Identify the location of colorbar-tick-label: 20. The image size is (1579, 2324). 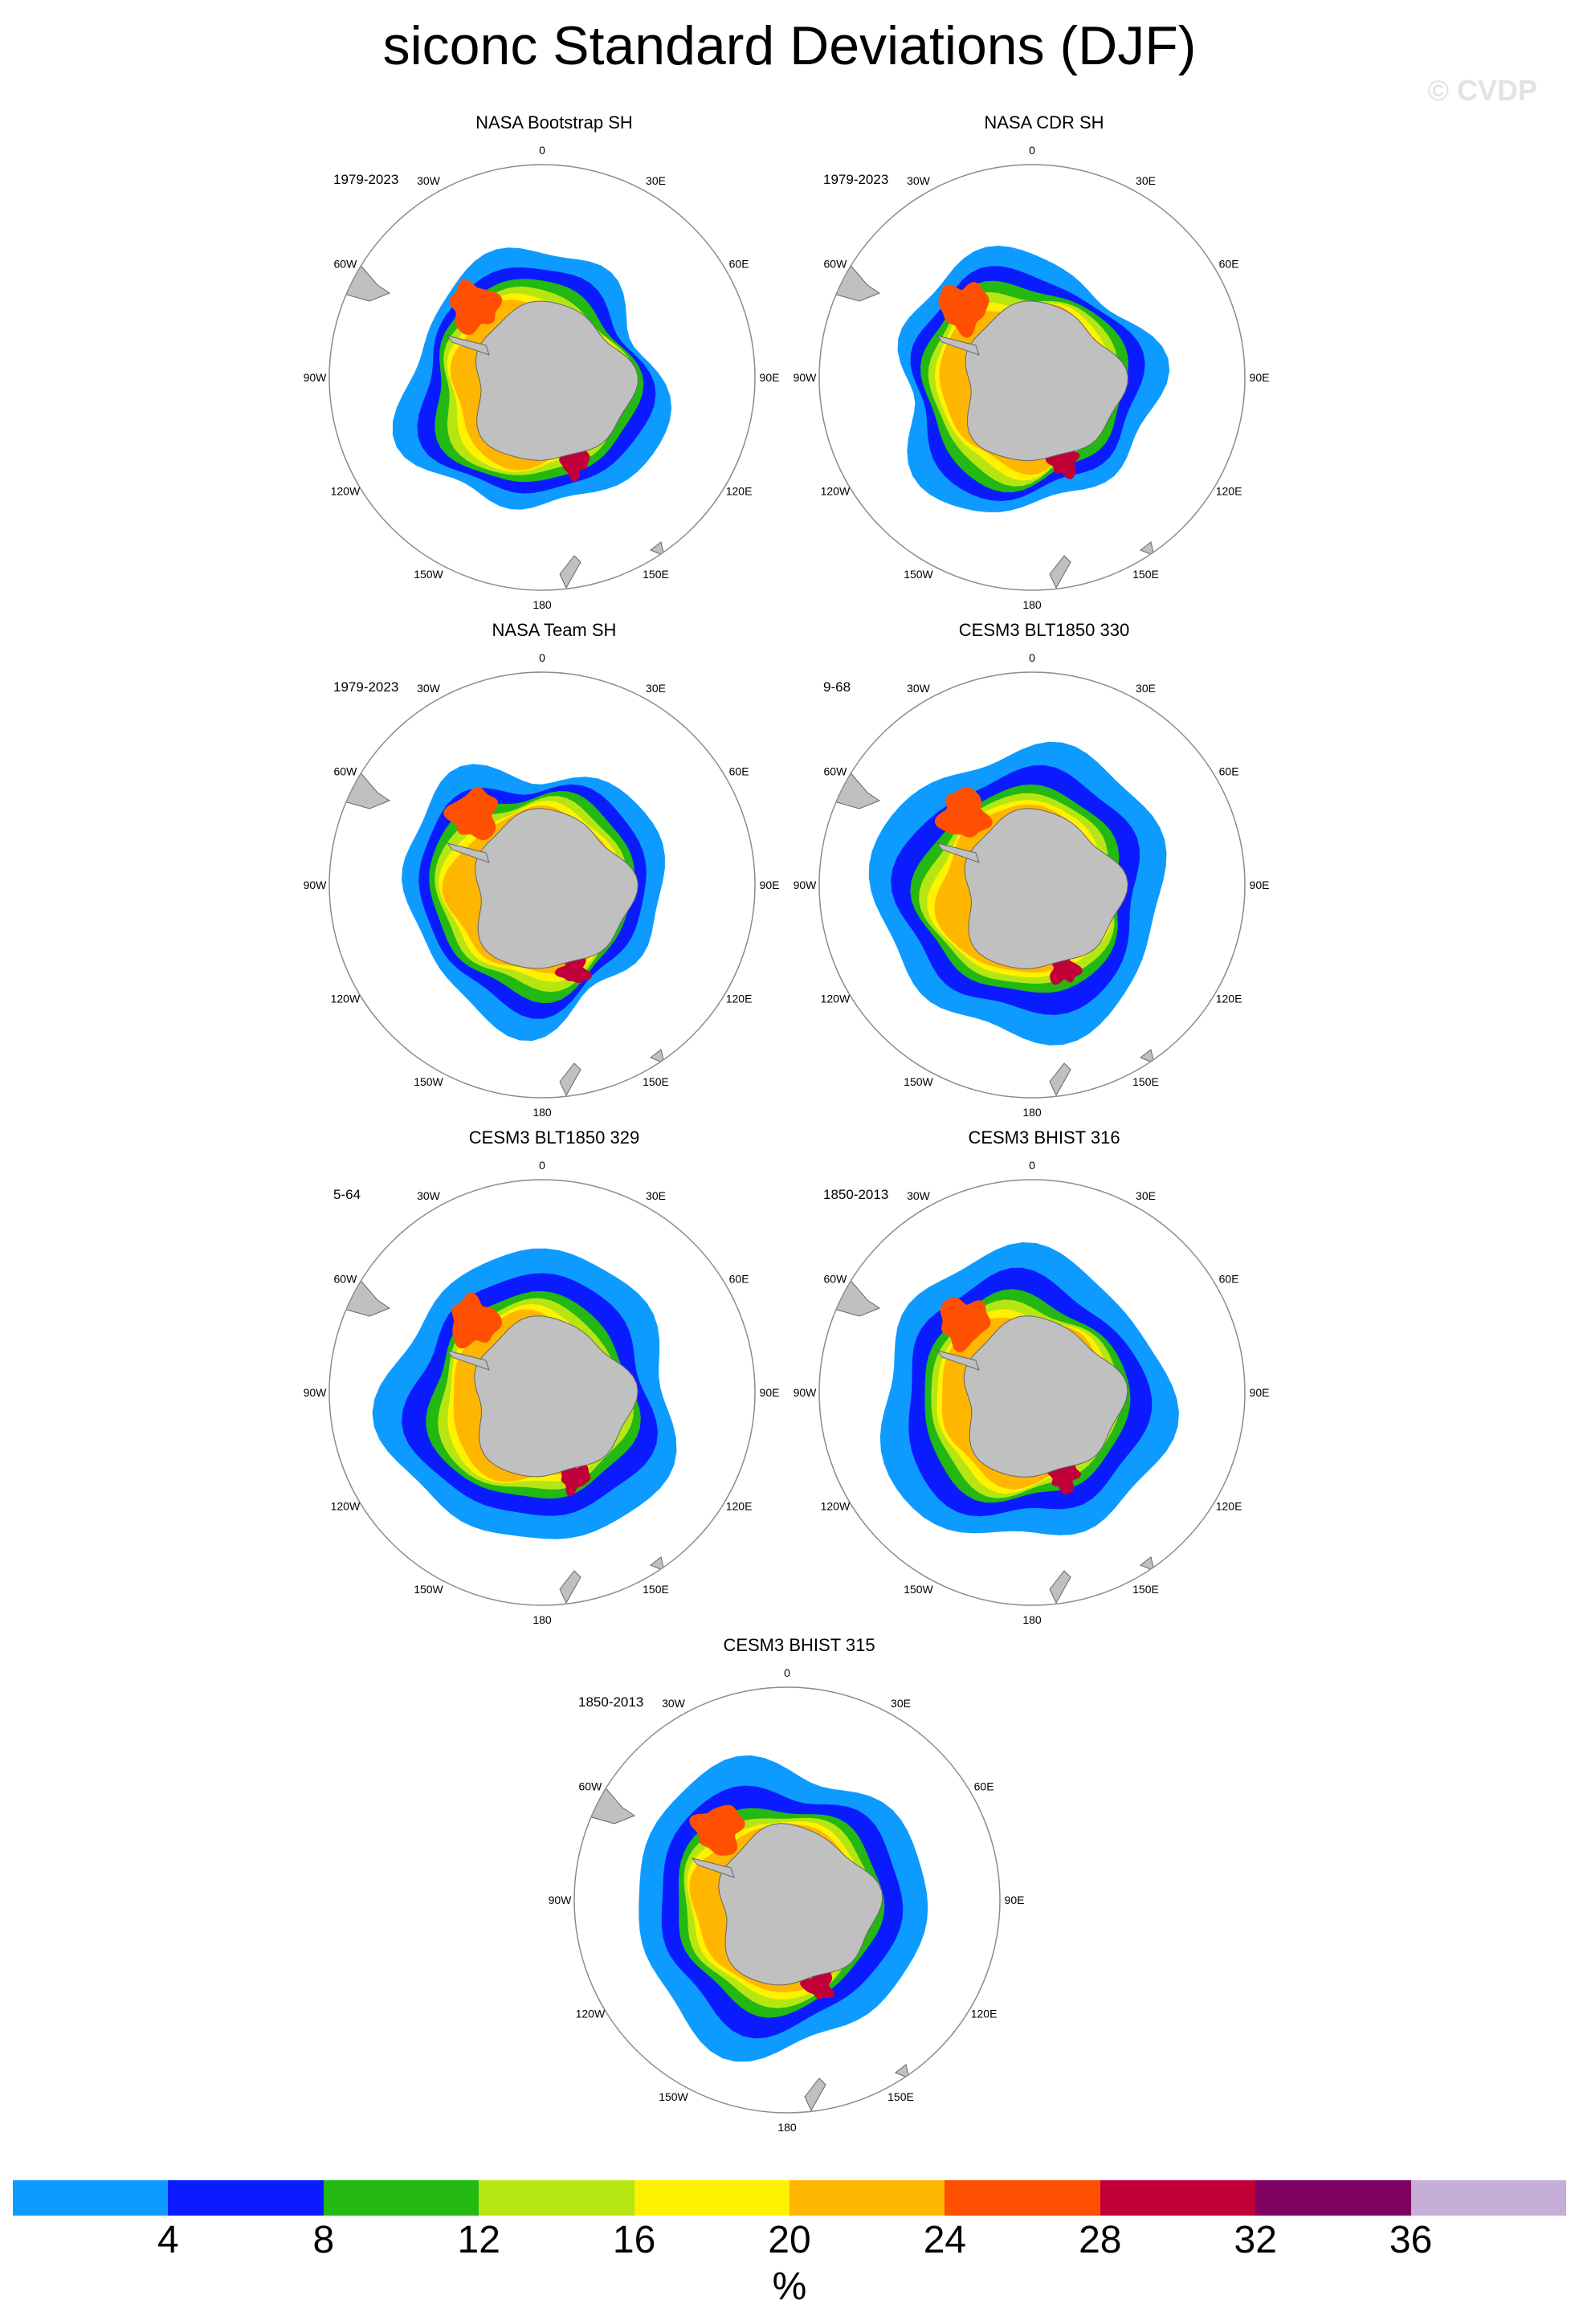
(789, 2240).